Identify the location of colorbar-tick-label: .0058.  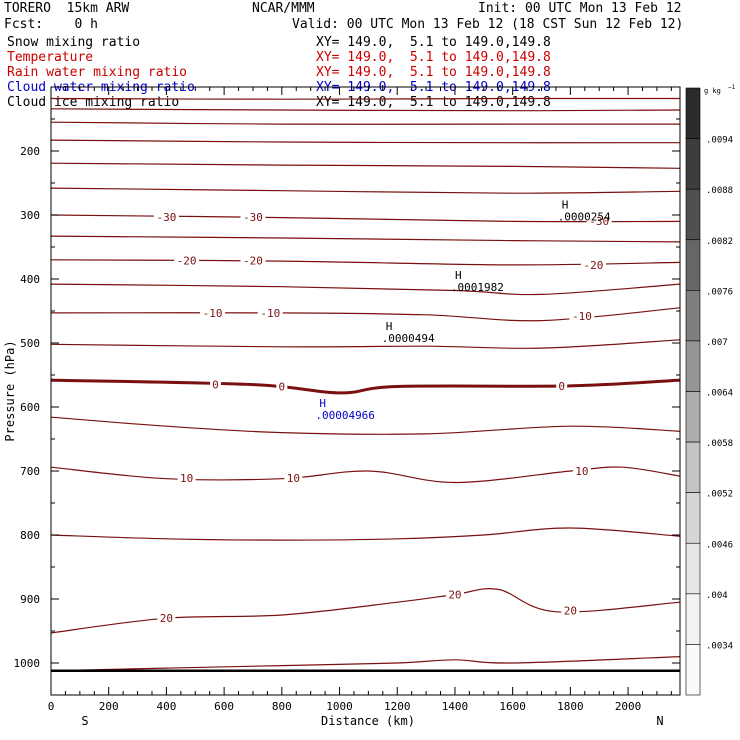
(719, 444).